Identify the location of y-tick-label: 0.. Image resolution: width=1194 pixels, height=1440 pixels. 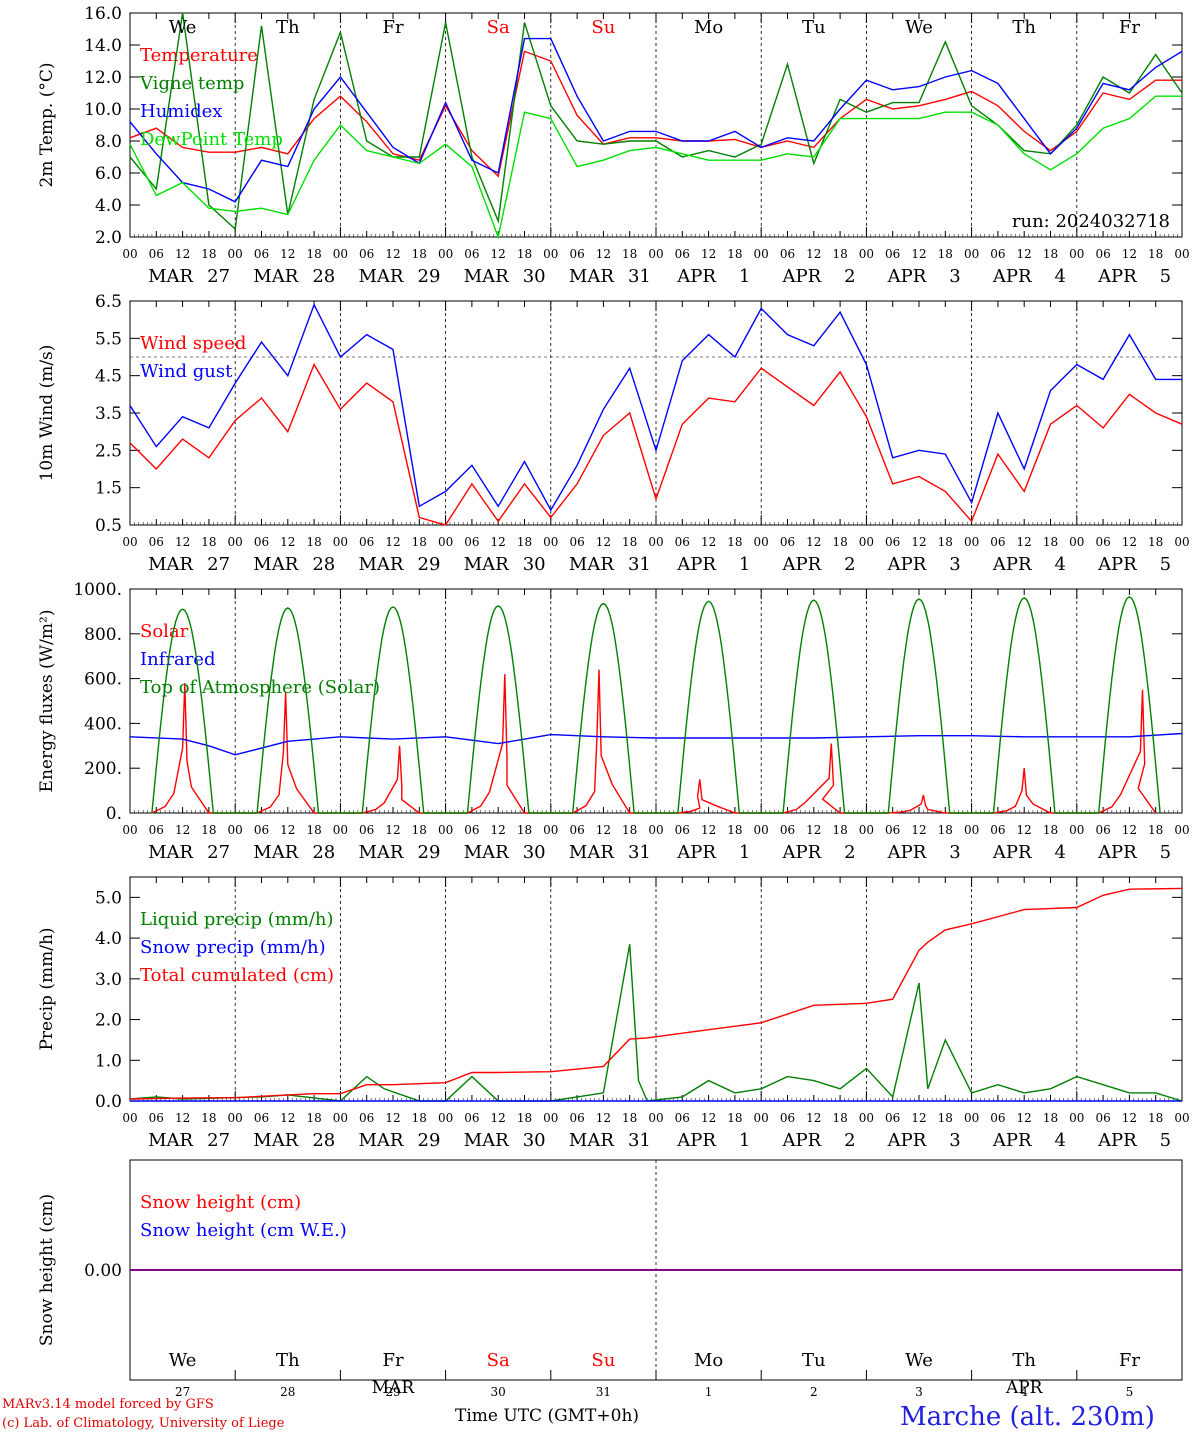
(114, 814).